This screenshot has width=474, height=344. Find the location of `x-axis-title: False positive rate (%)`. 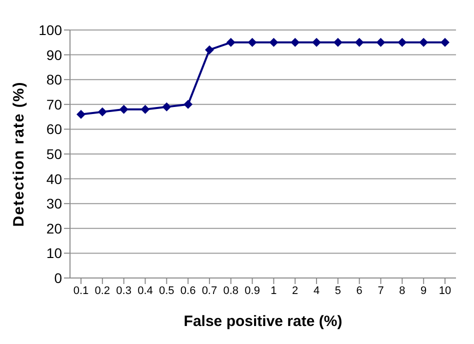

x-axis-title: False positive rate (%) is located at coordinates (263, 321).